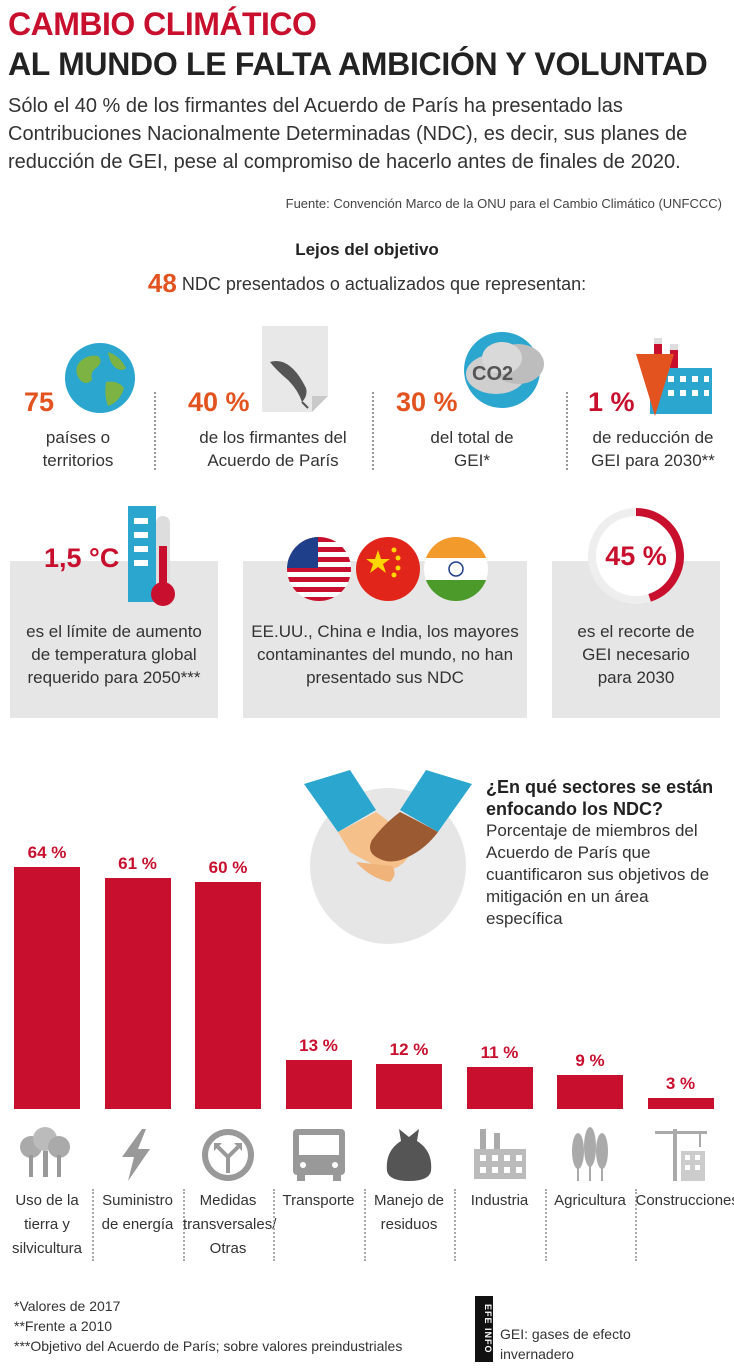 The height and width of the screenshot is (1369, 734). I want to click on stat-value-countries: 75, so click(39, 402).